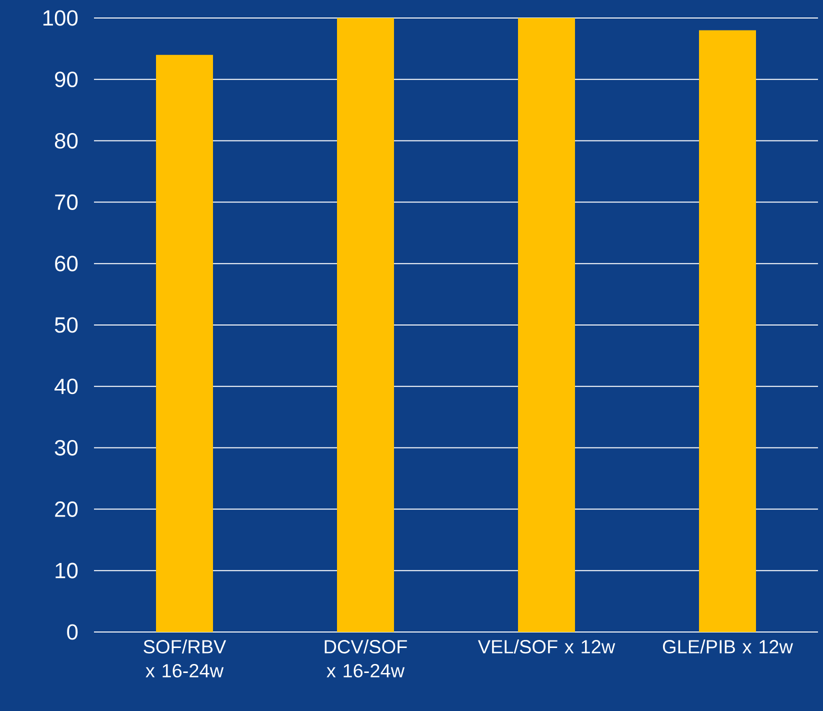  What do you see at coordinates (547, 647) in the screenshot?
I see `x-tick-label: VEL/SOF x 12w` at bounding box center [547, 647].